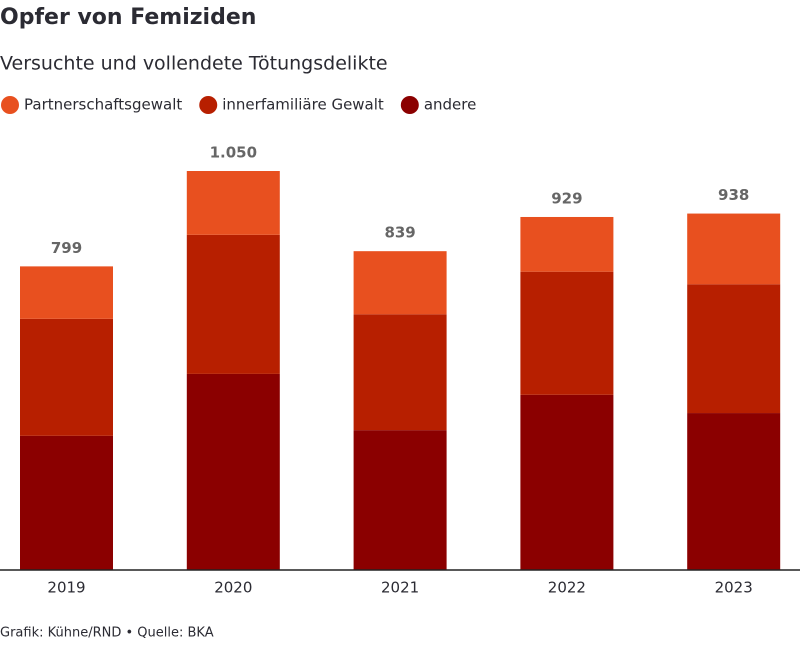 This screenshot has width=800, height=648. Describe the element at coordinates (734, 588) in the screenshot. I see `x-tick-label: 2023` at that location.